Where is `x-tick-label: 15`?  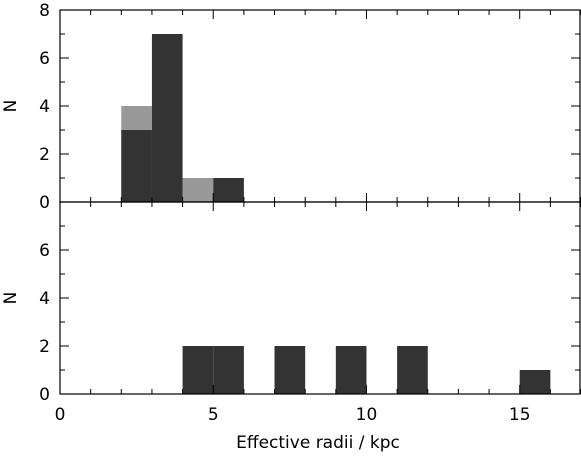
x-tick-label: 15 is located at coordinates (520, 415).